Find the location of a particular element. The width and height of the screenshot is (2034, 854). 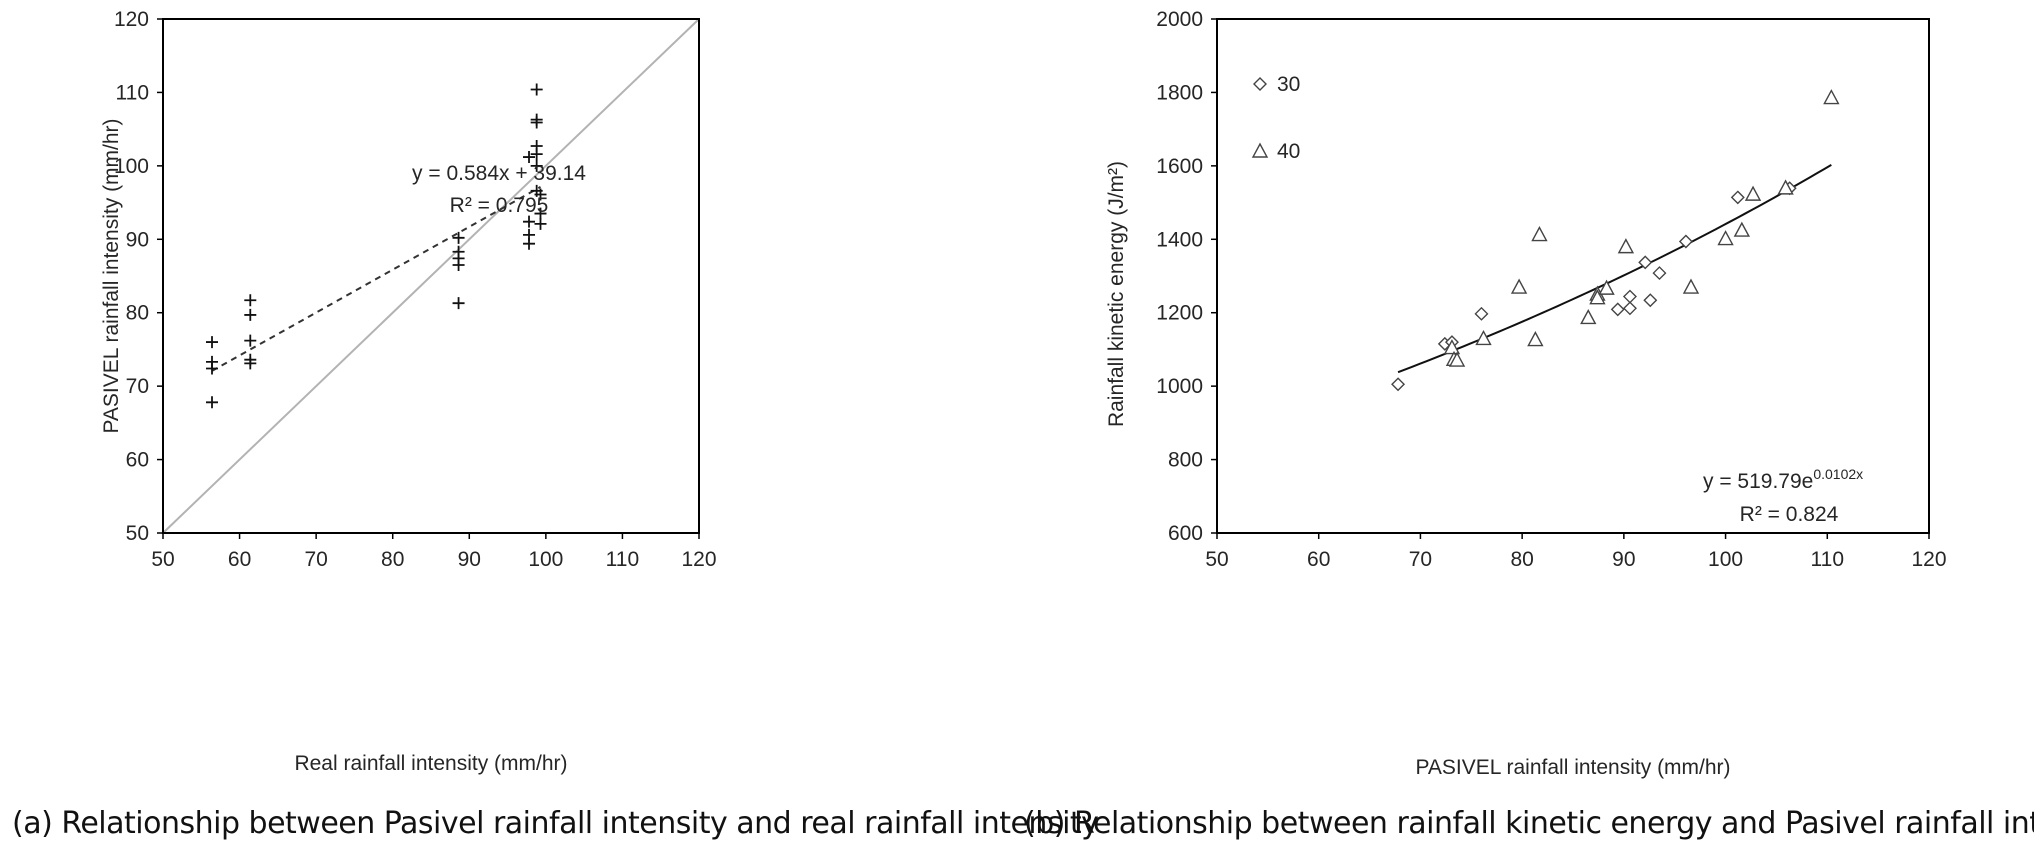

chart-b-x-tick-label: 80 is located at coordinates (1521, 559).